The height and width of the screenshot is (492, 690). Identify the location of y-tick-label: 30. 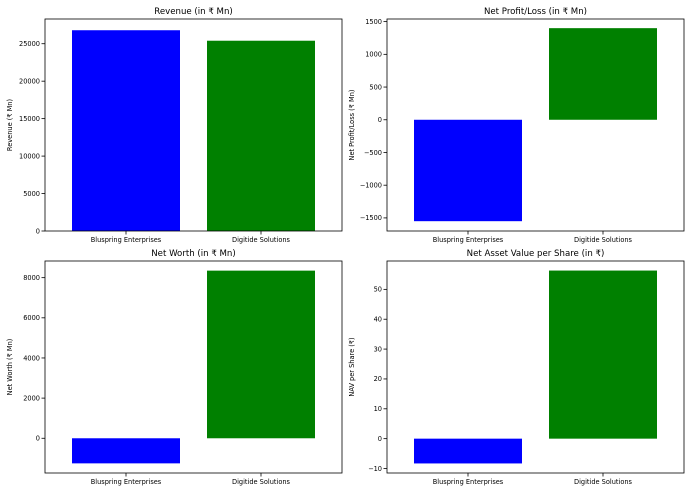
(378, 349).